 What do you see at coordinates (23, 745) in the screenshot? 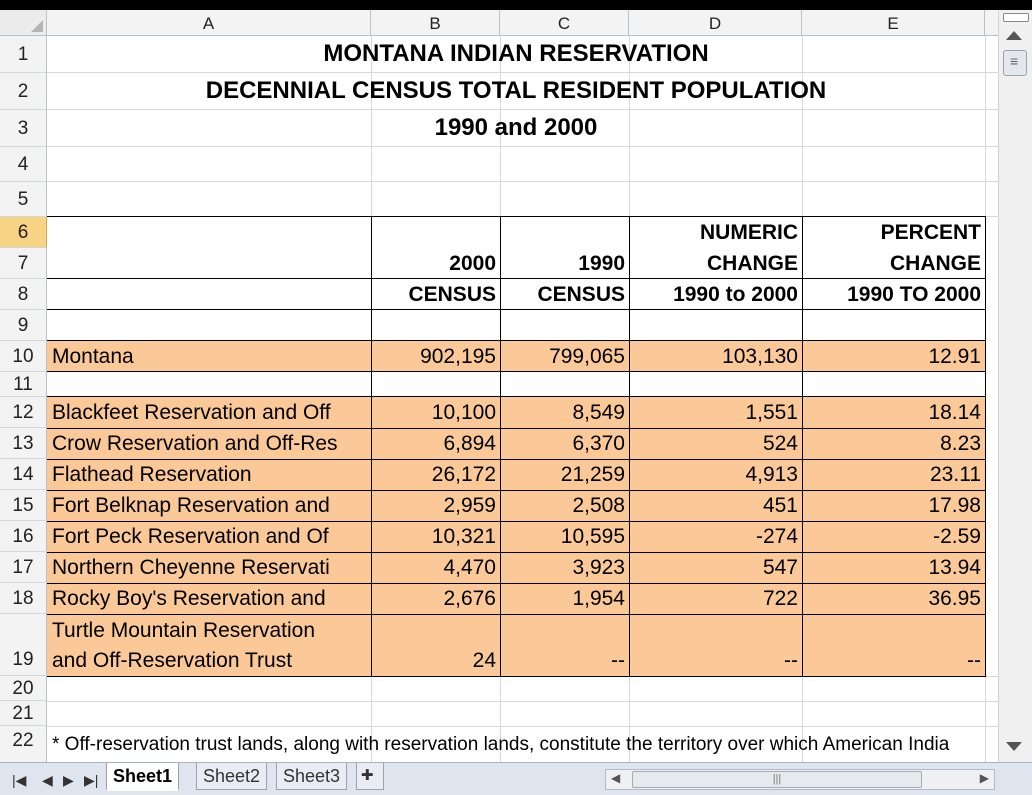
I see `row-header-22: 22` at bounding box center [23, 745].